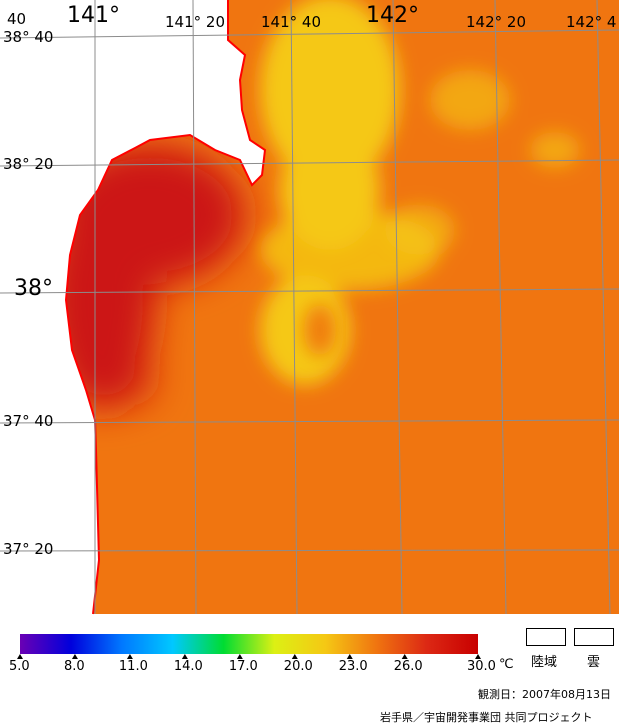 The width and height of the screenshot is (619, 725). Describe the element at coordinates (93, 15) in the screenshot. I see `lon-label-141: 141°` at that location.